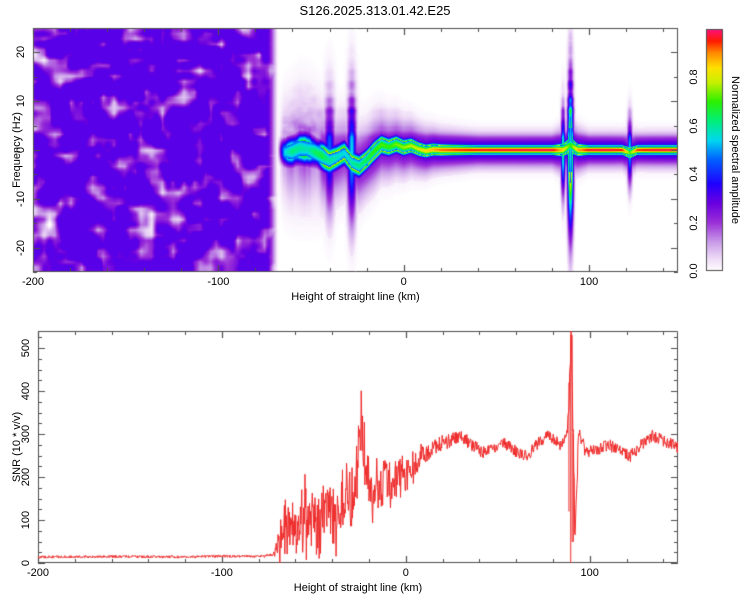 The image size is (750, 600). Describe the element at coordinates (17, 447) in the screenshot. I see `snr-yaxis-label: SNR (10 * v/v)` at that location.